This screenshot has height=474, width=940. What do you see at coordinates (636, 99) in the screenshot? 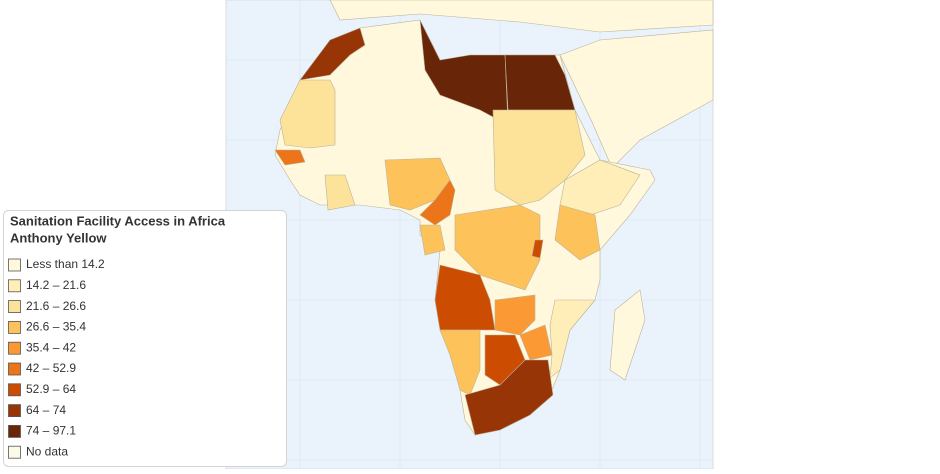
I see `middle-east` at bounding box center [636, 99].